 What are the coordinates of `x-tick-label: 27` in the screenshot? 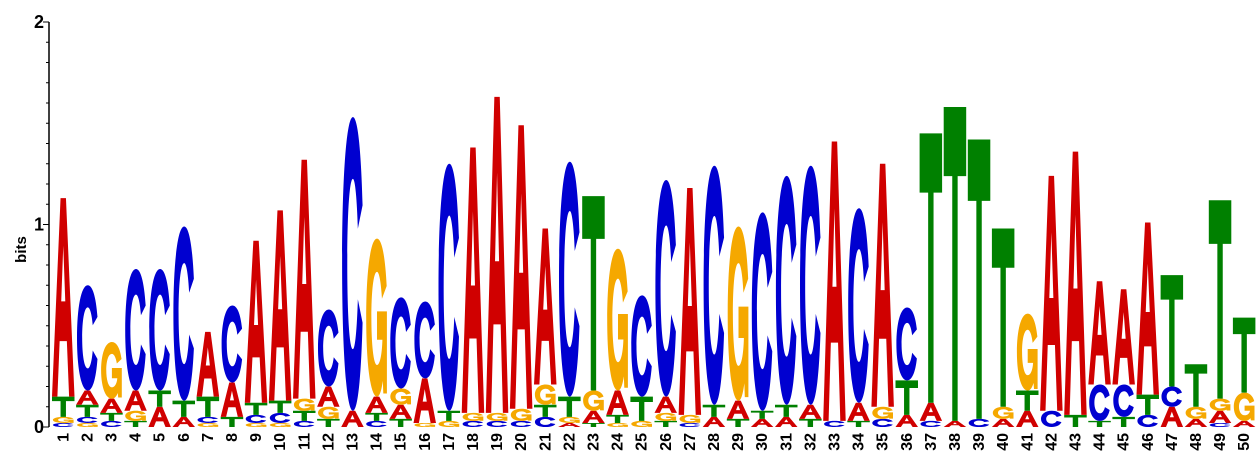 It's located at (690, 442).